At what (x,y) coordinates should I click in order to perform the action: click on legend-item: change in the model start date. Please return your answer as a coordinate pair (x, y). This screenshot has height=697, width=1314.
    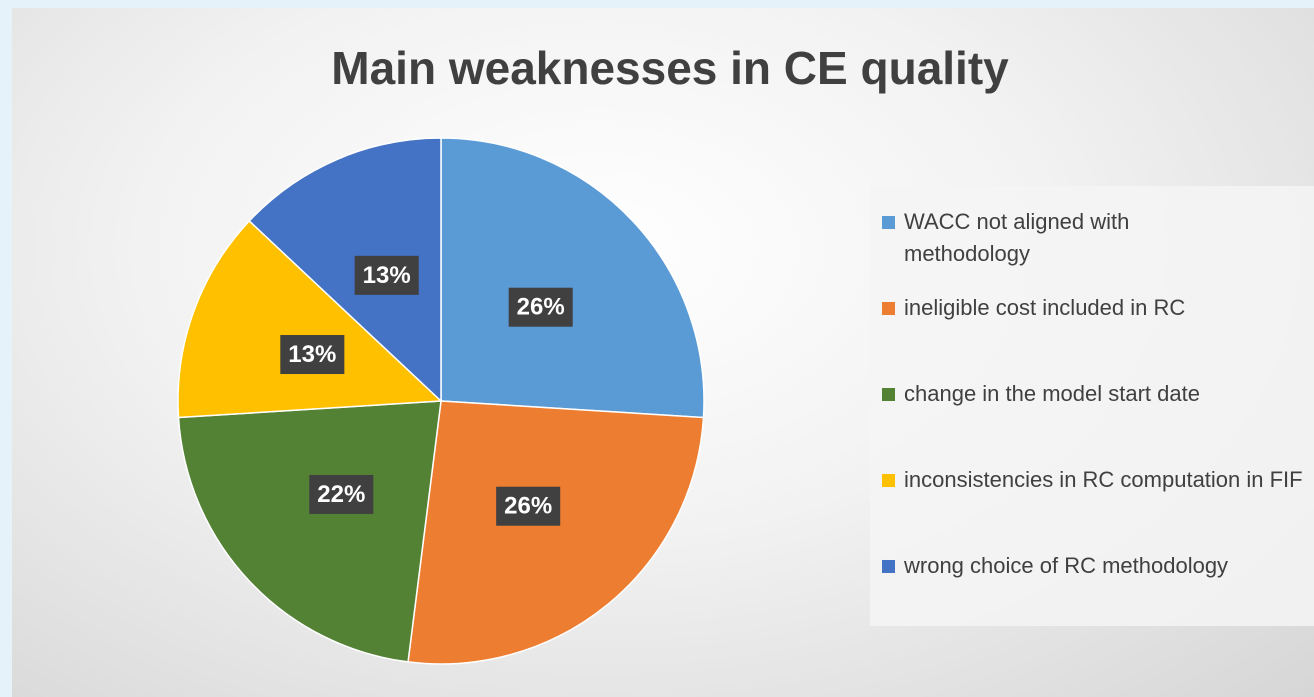
    Looking at the image, I should click on (1041, 394).